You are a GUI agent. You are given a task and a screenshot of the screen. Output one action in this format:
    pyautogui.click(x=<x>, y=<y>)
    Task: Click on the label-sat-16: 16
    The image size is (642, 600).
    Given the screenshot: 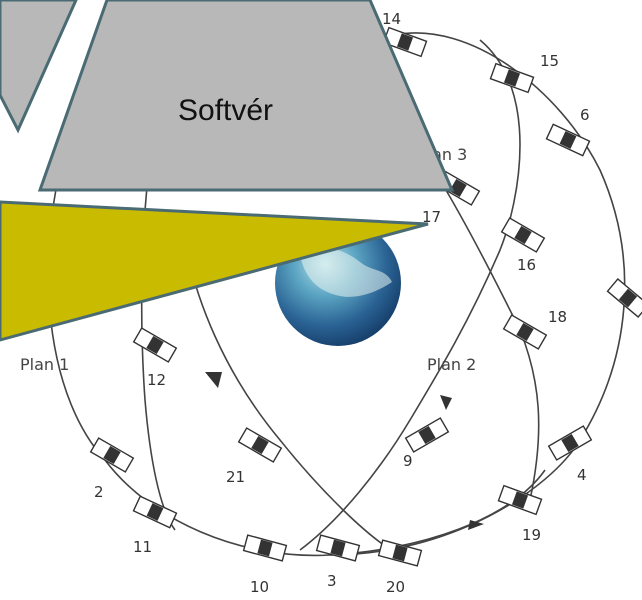 What is the action you would take?
    pyautogui.click(x=526, y=265)
    